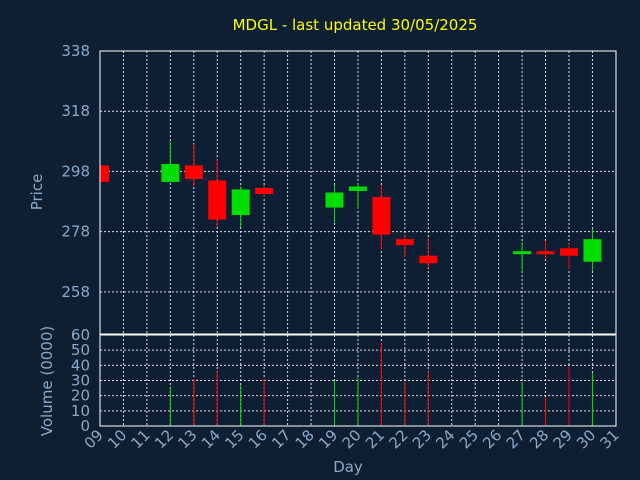 The height and width of the screenshot is (480, 640). Describe the element at coordinates (211, 439) in the screenshot. I see `x-tick-label: 14` at that location.